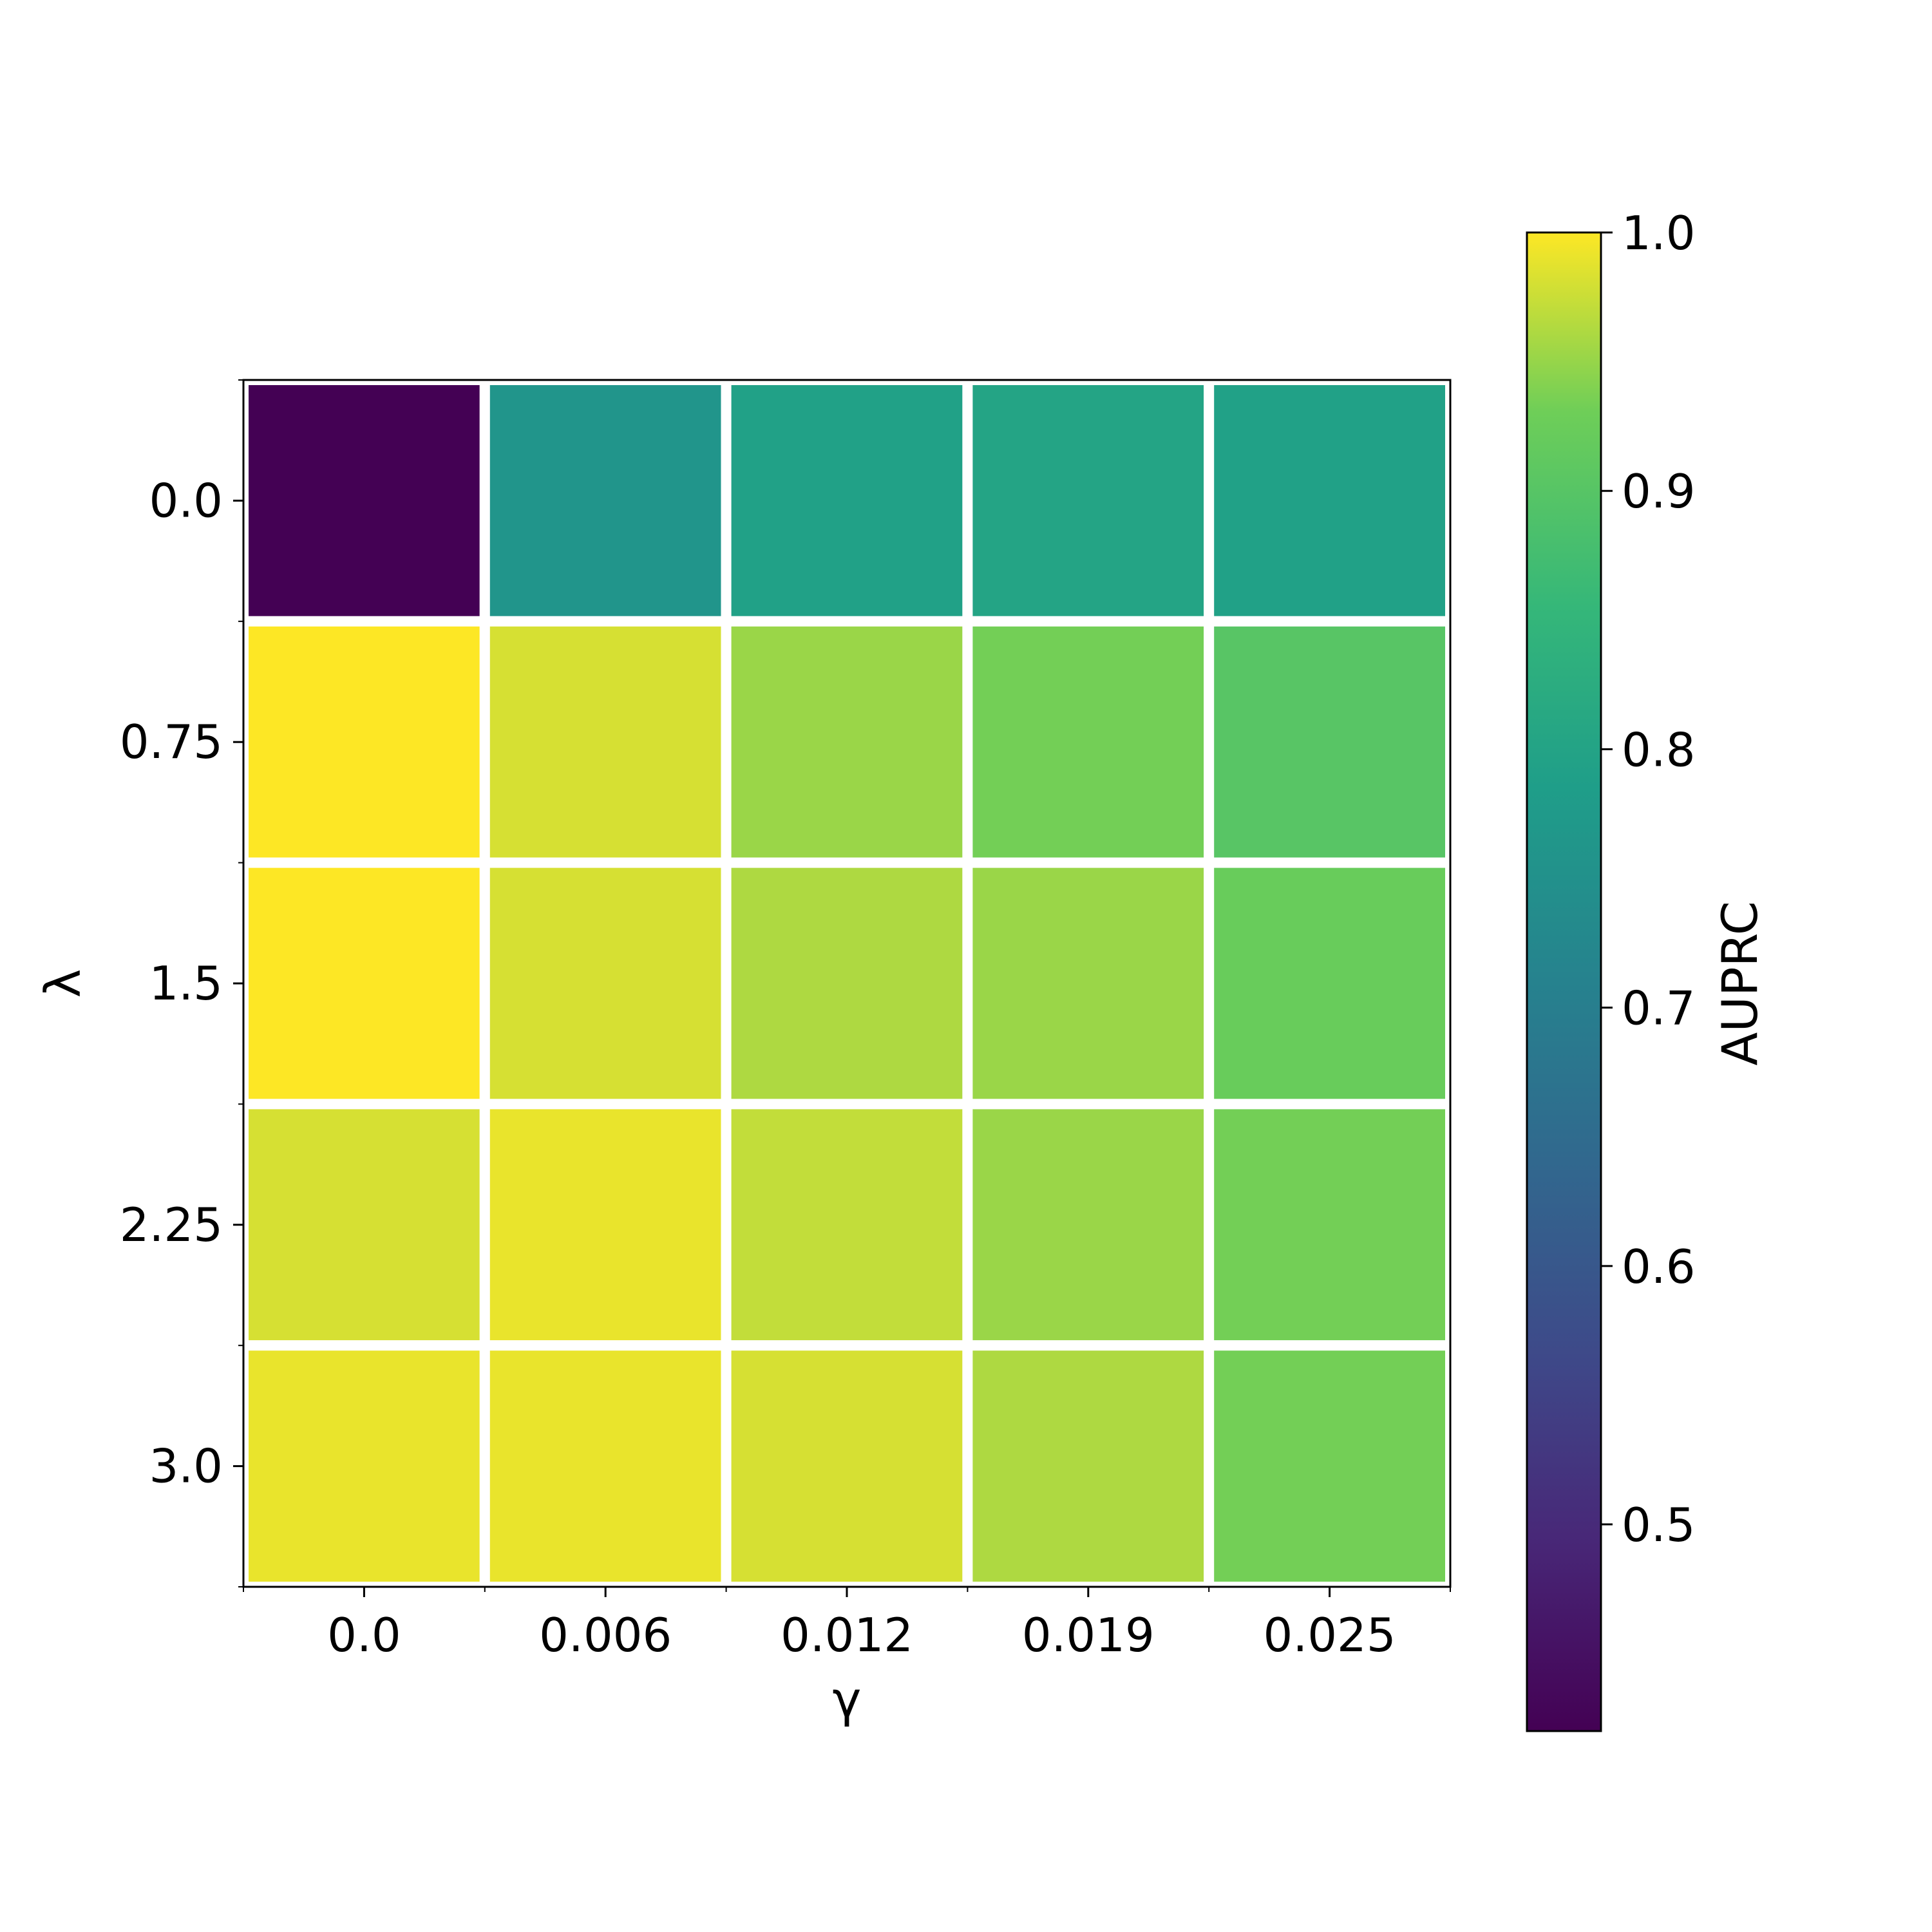  Describe the element at coordinates (1659, 491) in the screenshot. I see `colorbar-tick-label: 0.9` at that location.